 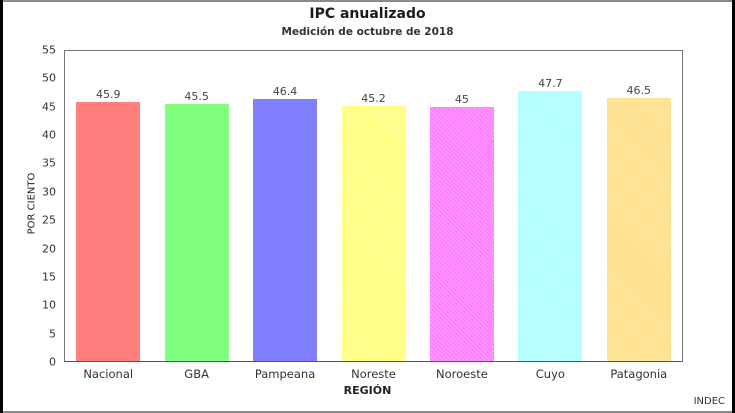 What do you see at coordinates (367, 390) in the screenshot?
I see `x-axis-label: REGIÓN` at bounding box center [367, 390].